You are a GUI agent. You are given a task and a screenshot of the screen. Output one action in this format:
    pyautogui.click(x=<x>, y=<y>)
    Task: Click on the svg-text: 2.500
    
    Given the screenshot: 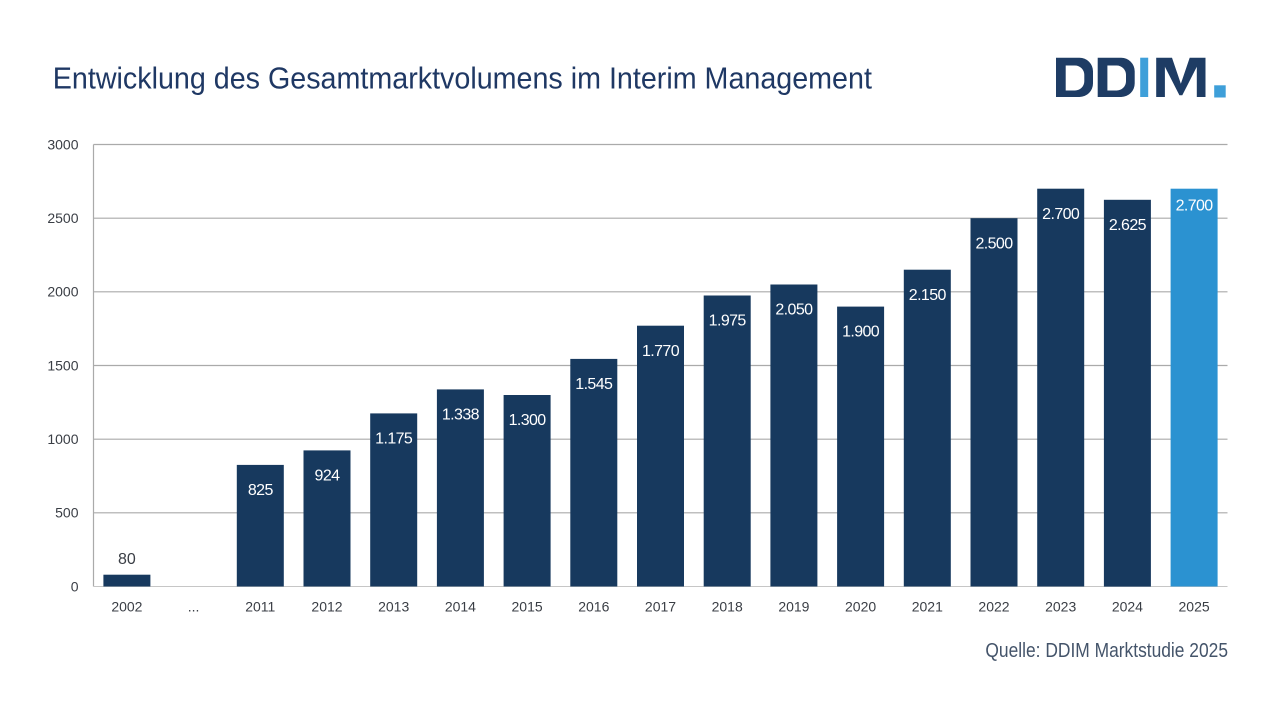 What is the action you would take?
    pyautogui.click(x=994, y=243)
    